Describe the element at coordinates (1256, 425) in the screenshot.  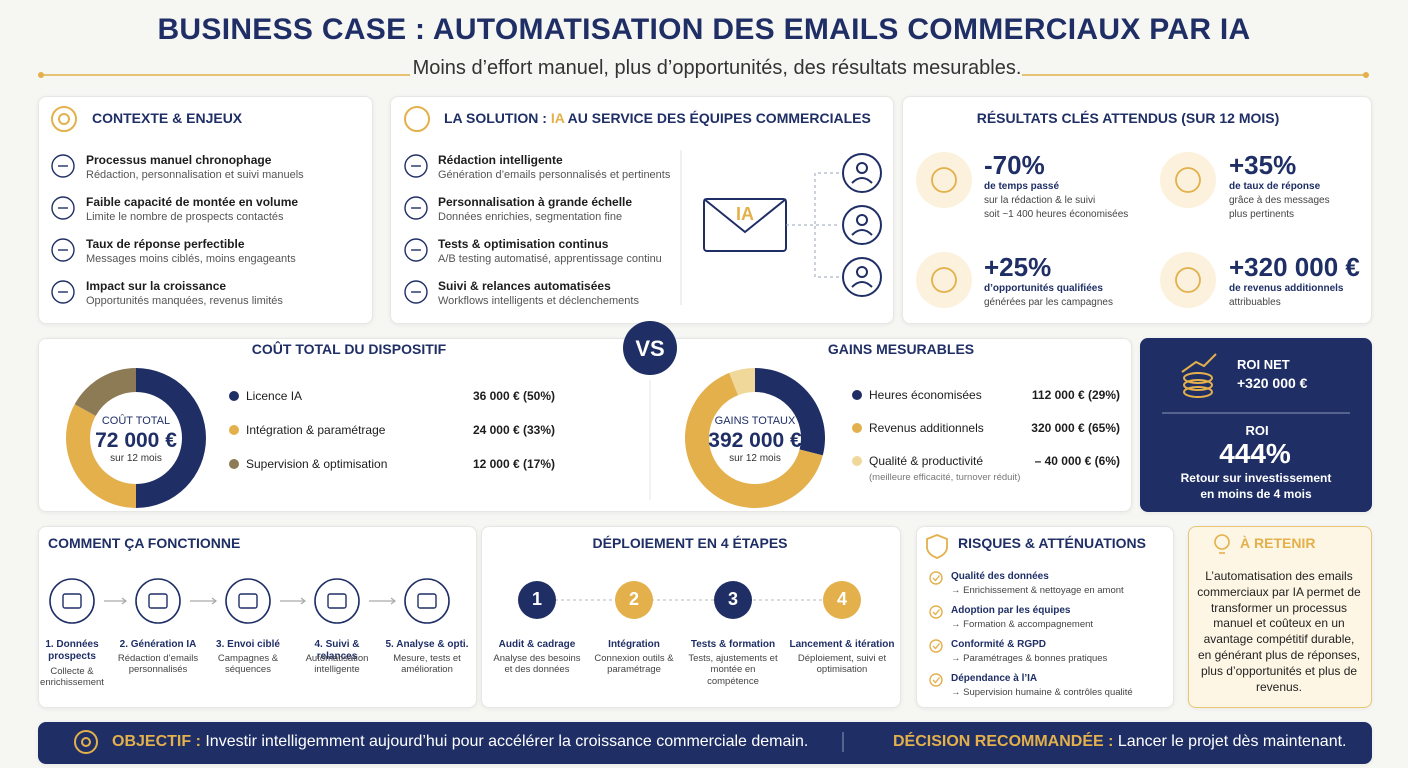
I see `roi-panel` at that location.